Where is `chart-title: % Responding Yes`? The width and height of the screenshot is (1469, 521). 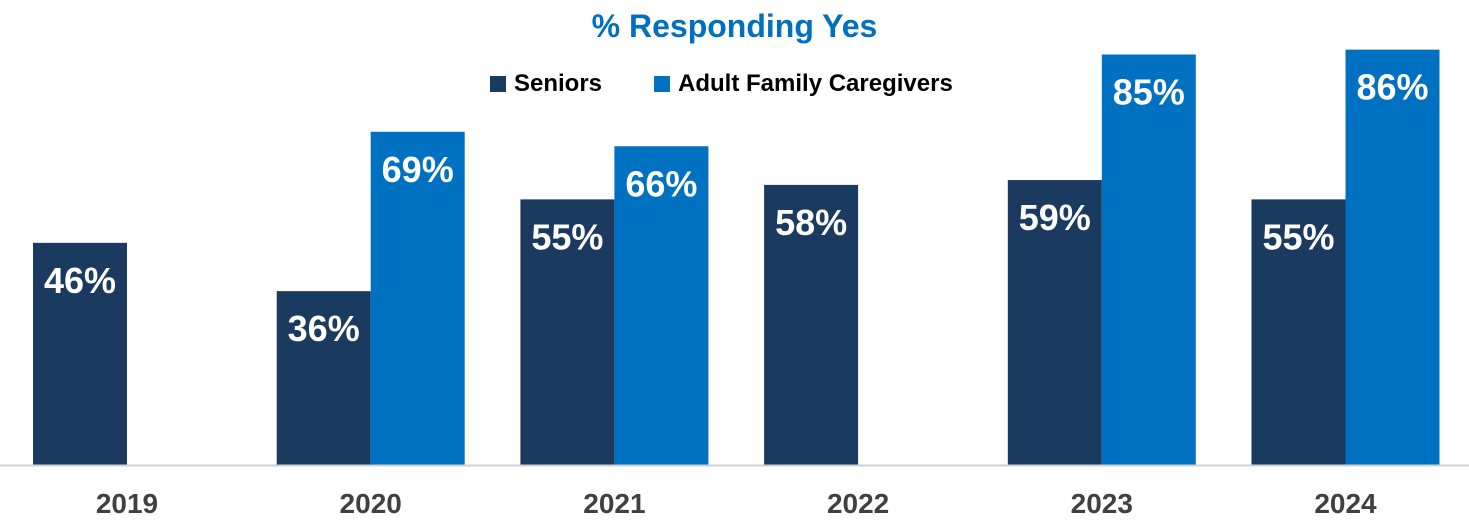 chart-title: % Responding Yes is located at coordinates (734, 26).